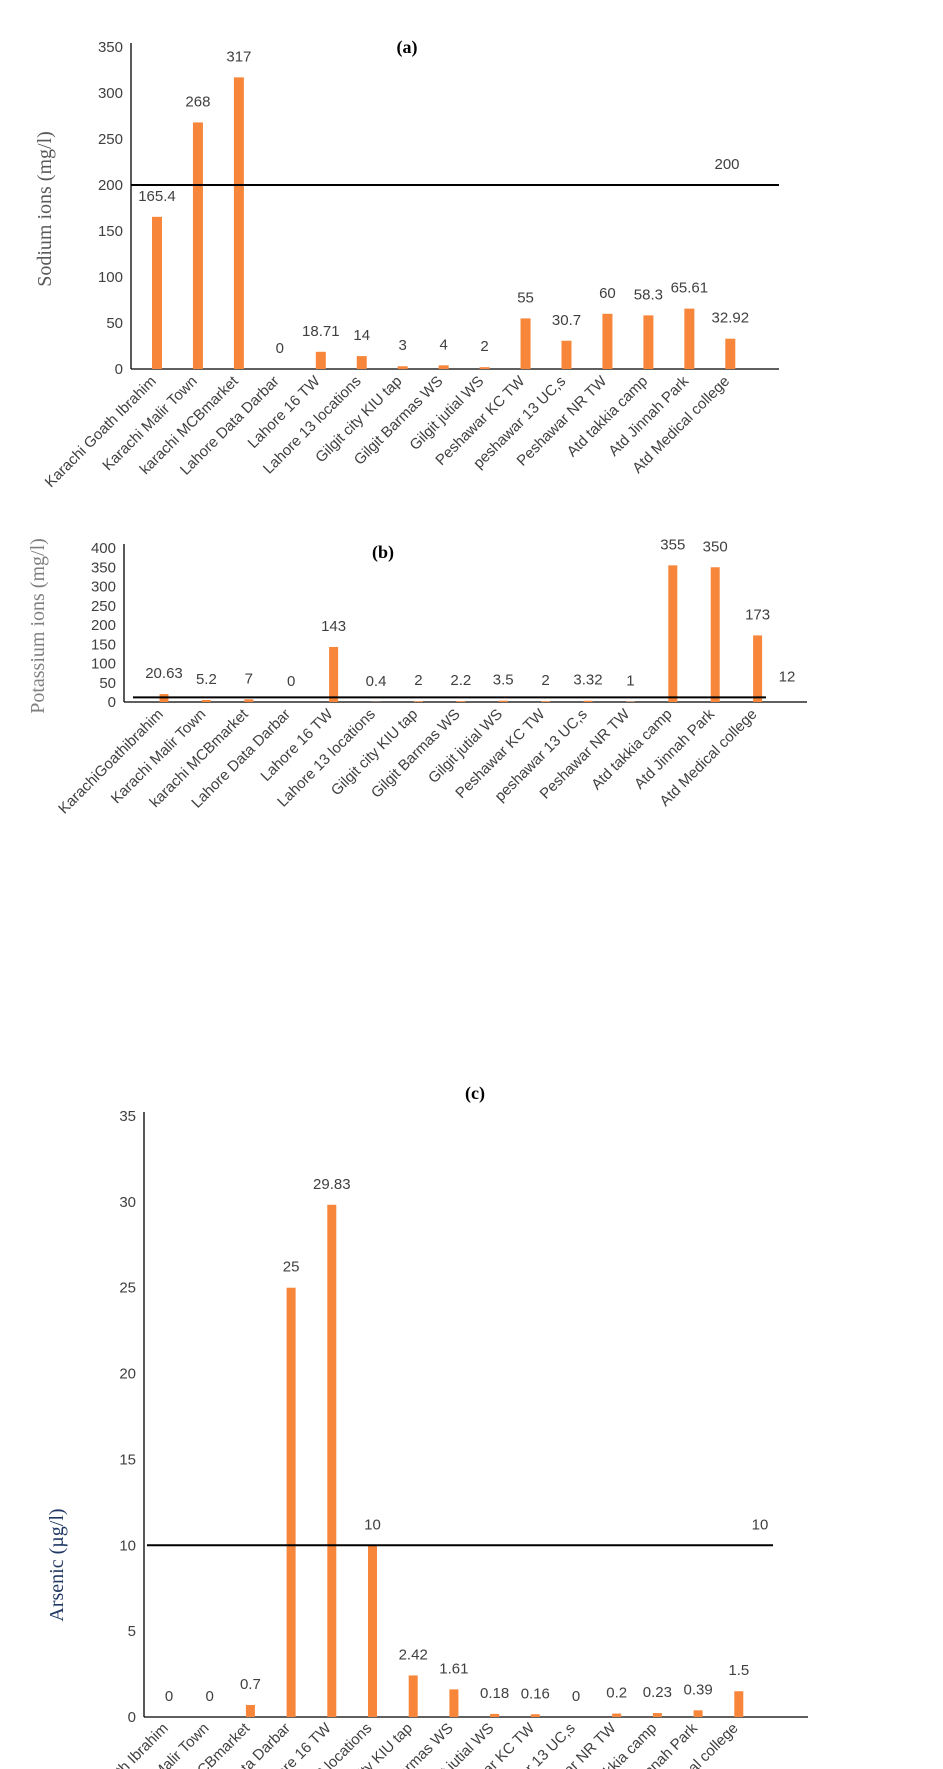 The image size is (943, 1769). I want to click on sodium-value-label: 3, so click(403, 345).